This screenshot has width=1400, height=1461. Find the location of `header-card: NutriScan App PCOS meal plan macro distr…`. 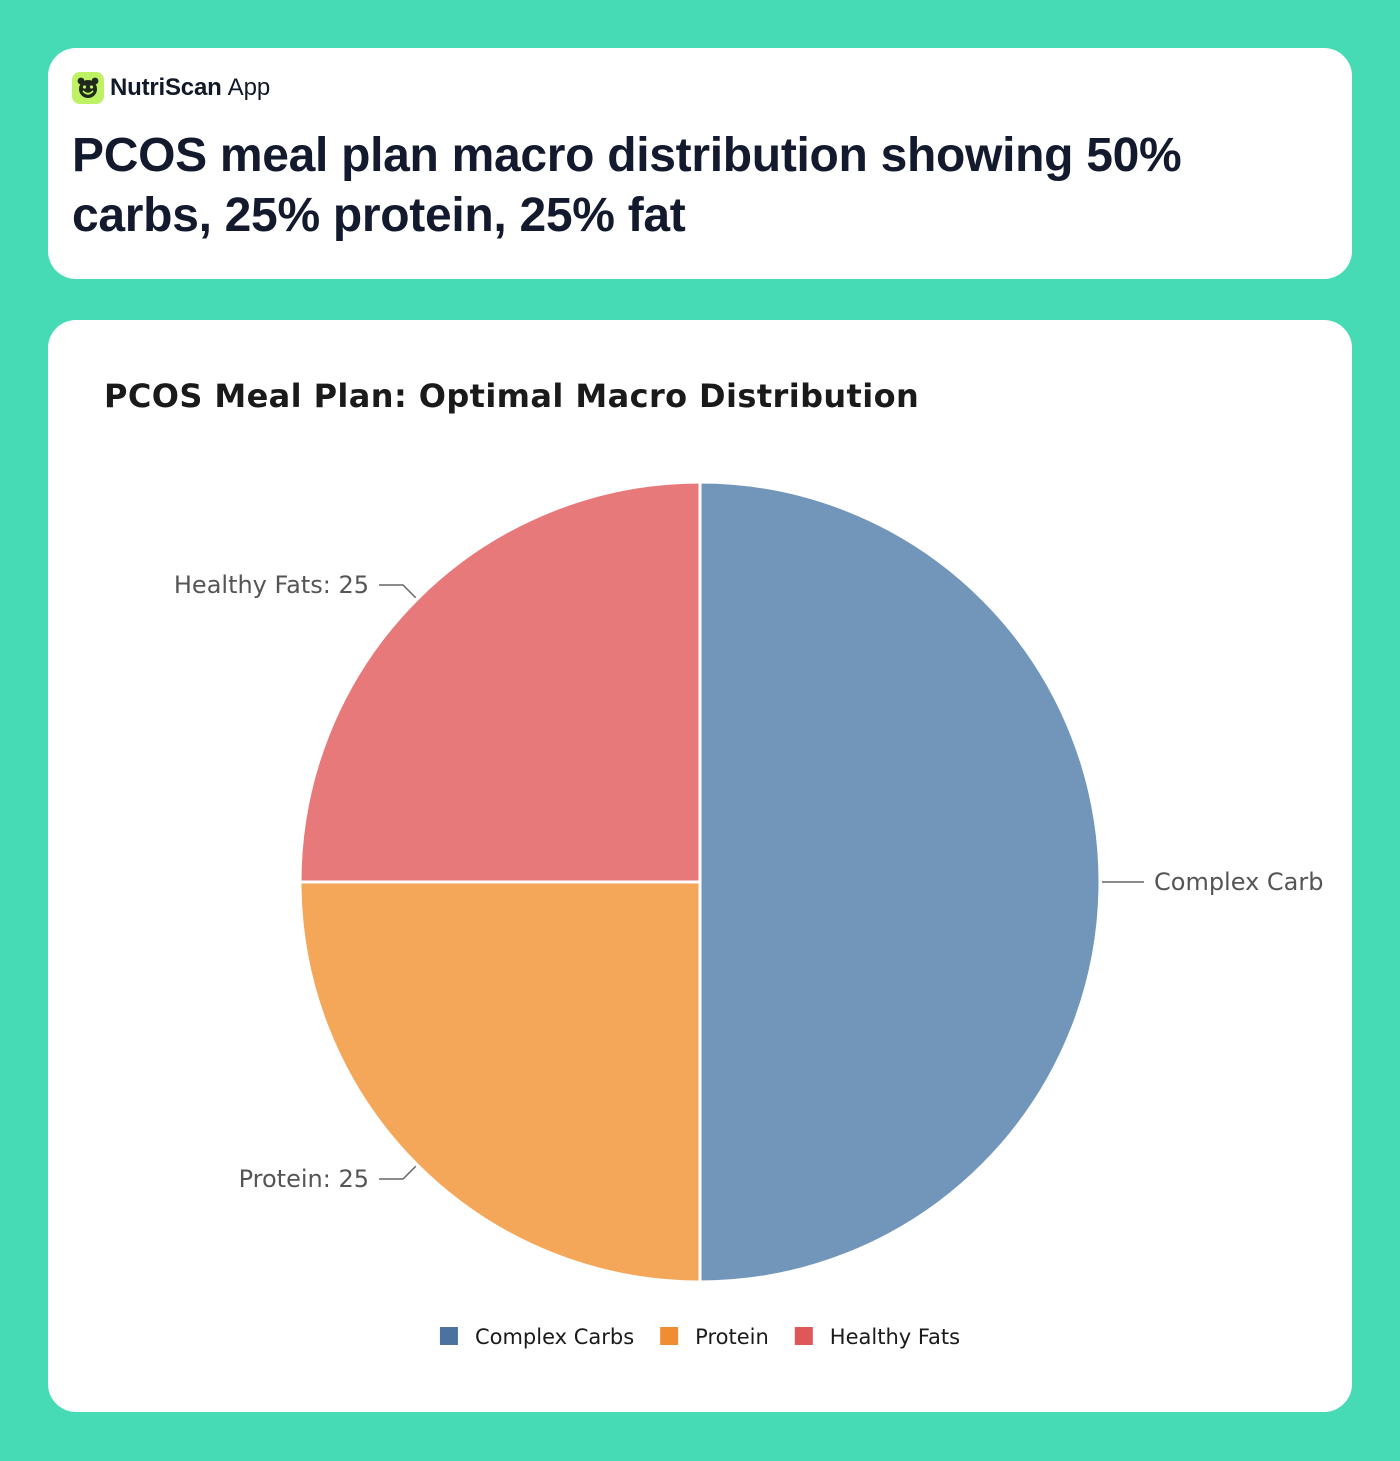

header-card: NutriScan App PCOS meal plan macro distr… is located at coordinates (700, 163).